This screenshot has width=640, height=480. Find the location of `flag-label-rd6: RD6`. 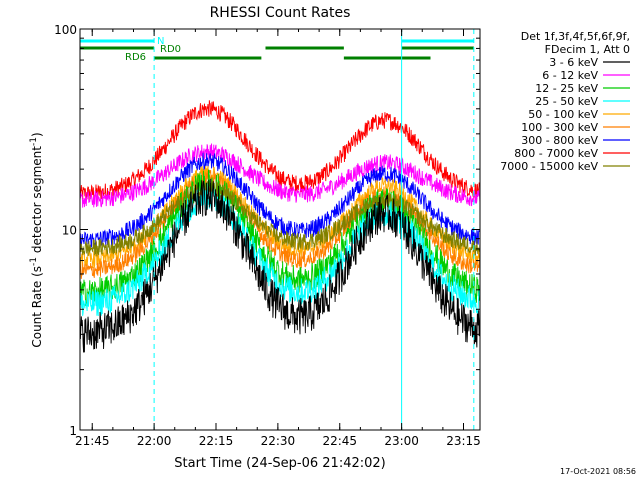

flag-label-rd6: RD6 is located at coordinates (135, 57).